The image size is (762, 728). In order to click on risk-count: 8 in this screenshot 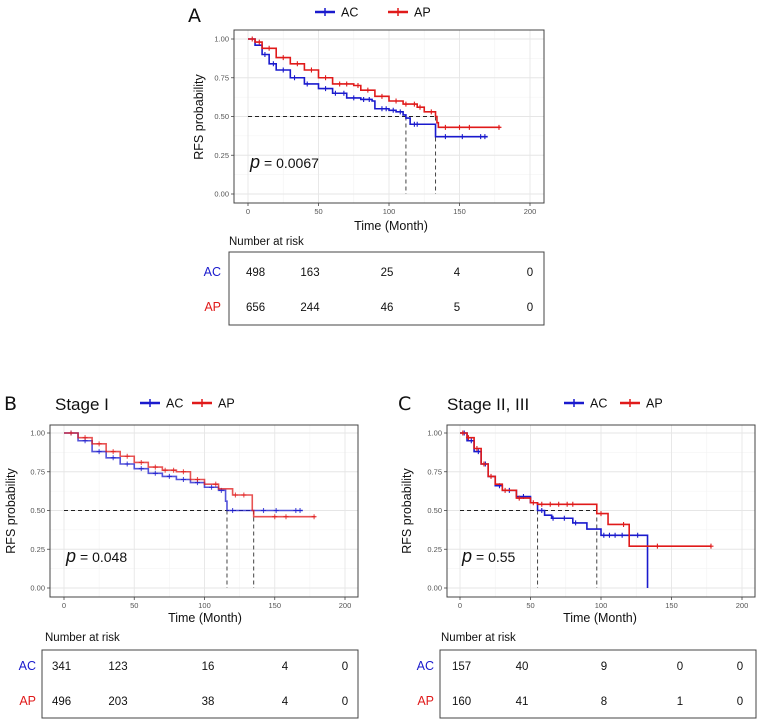, I will do `click(604, 702)`.